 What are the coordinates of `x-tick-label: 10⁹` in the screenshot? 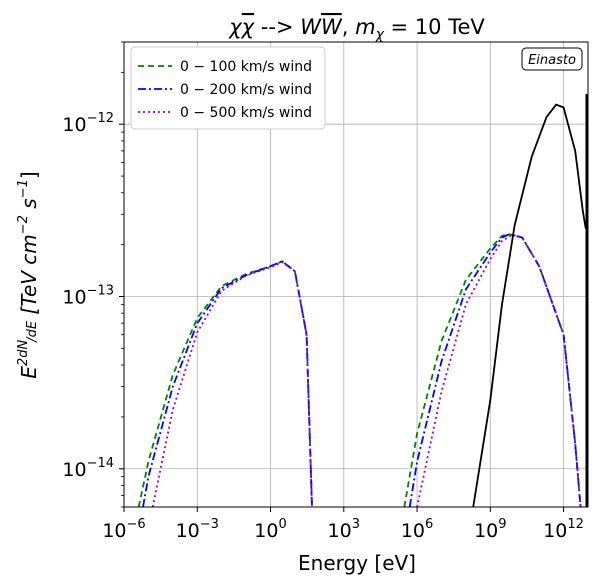 It's located at (490, 529).